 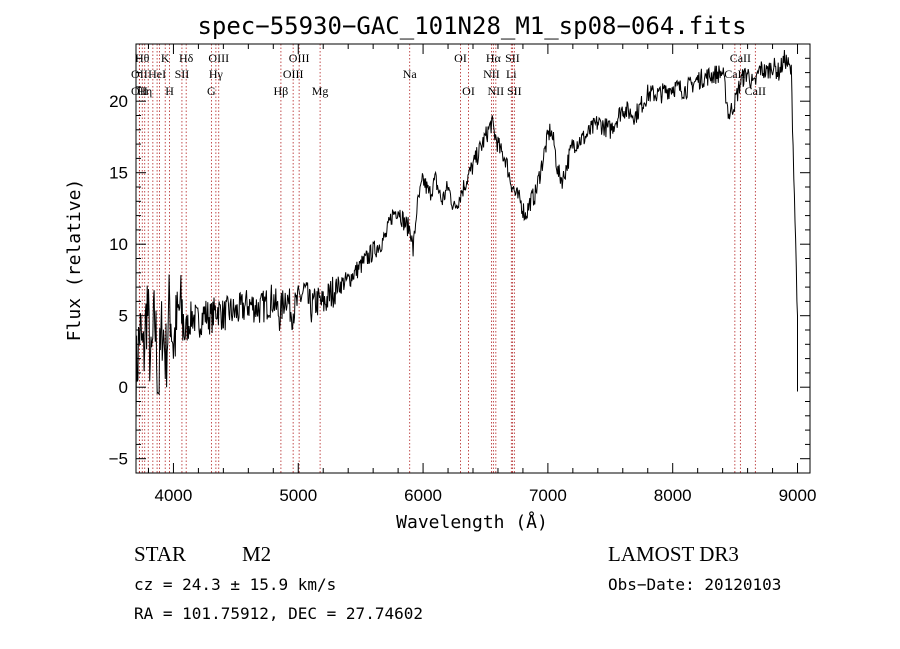 What do you see at coordinates (186, 58) in the screenshot?
I see `spectral-line-label: Hδ` at bounding box center [186, 58].